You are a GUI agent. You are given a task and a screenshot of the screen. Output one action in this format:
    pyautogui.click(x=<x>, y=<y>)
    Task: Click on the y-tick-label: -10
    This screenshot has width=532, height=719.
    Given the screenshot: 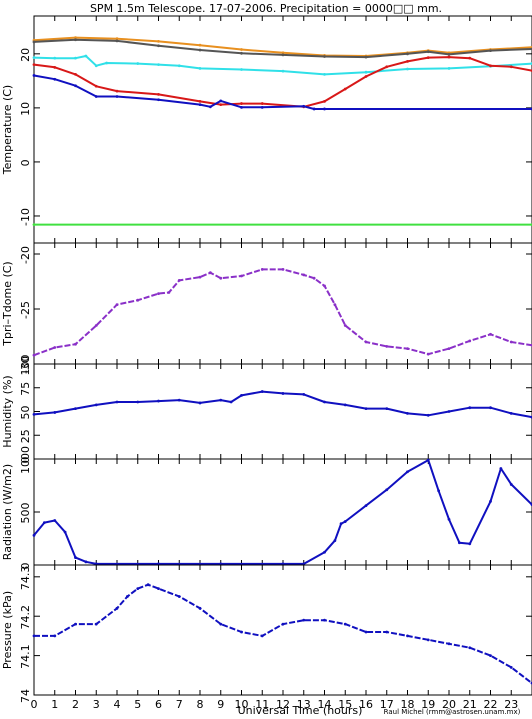 What is the action you would take?
    pyautogui.click(x=25, y=217)
    